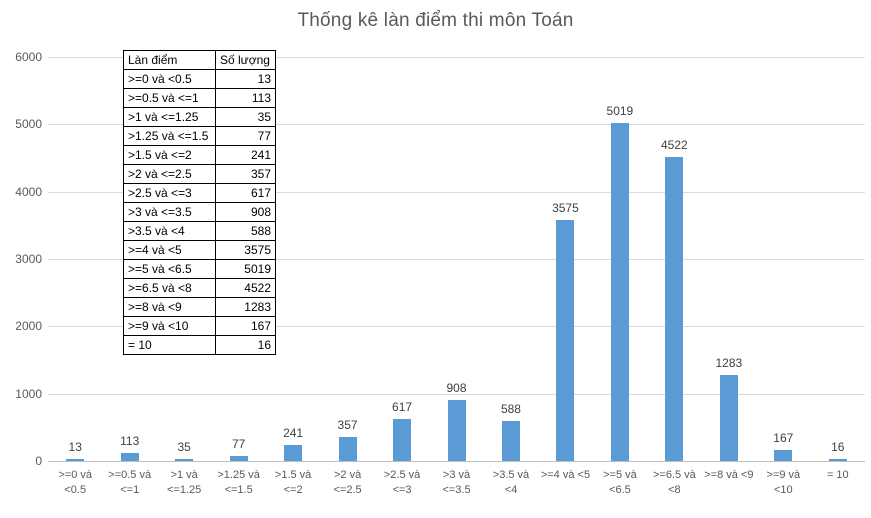 The width and height of the screenshot is (871, 518). I want to click on bar->=8 và <9, so click(728, 418).